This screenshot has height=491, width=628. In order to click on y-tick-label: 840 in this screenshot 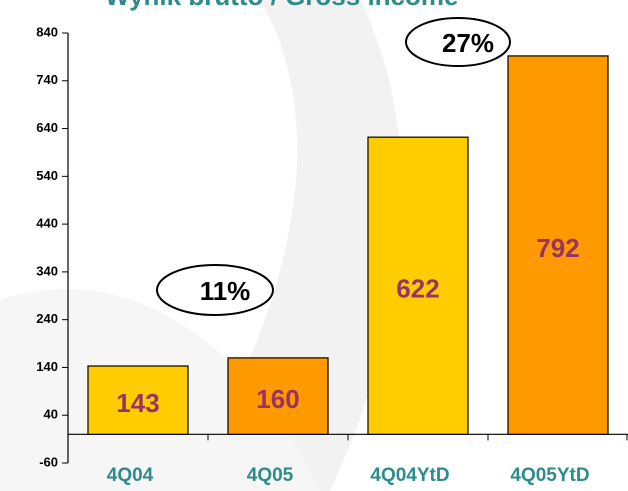, I will do `click(47, 31)`.